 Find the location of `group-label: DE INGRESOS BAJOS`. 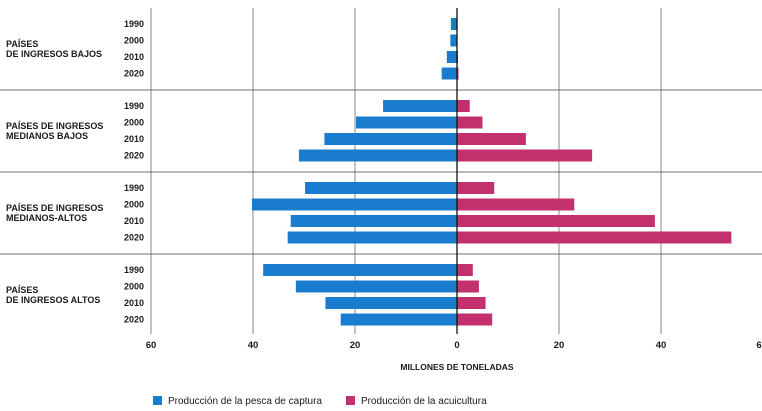

group-label: DE INGRESOS BAJOS is located at coordinates (54, 54).